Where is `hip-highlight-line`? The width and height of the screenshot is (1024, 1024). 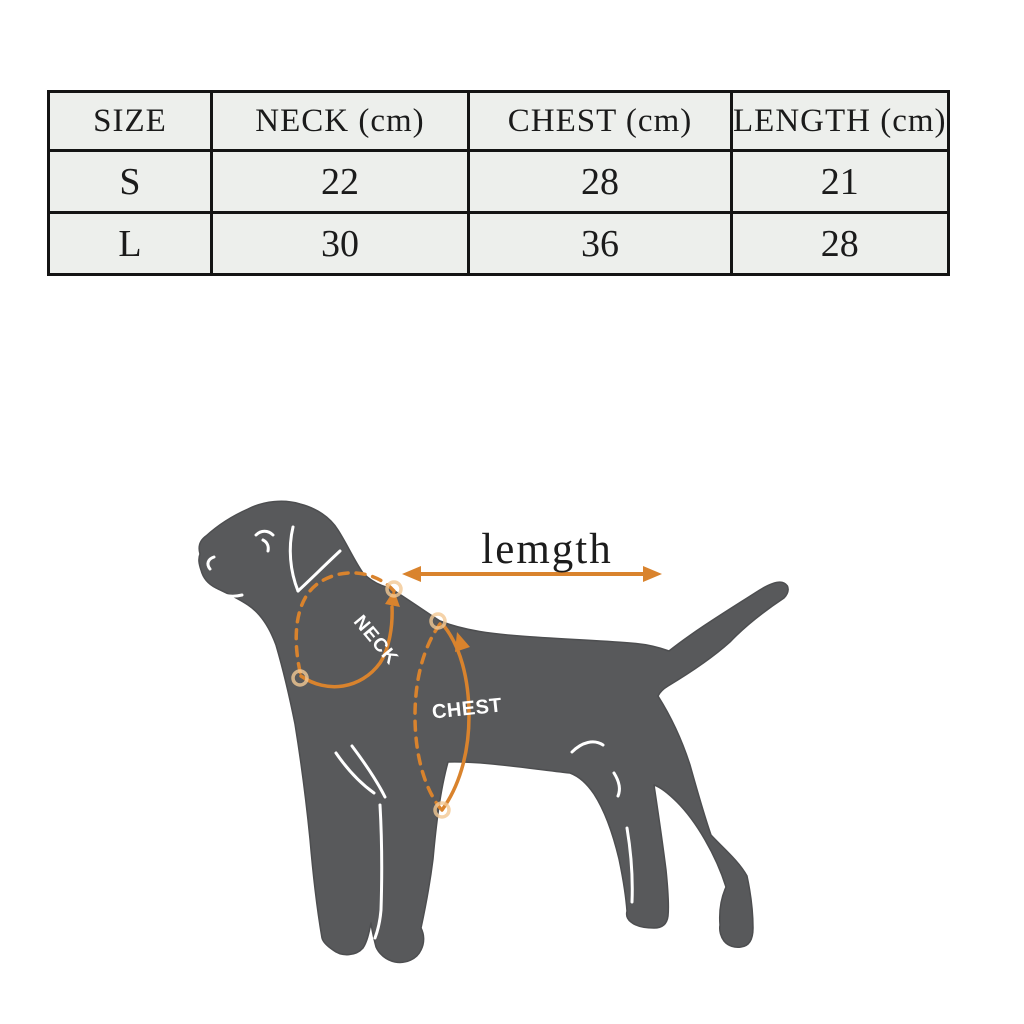
hip-highlight-line is located at coordinates (587, 747).